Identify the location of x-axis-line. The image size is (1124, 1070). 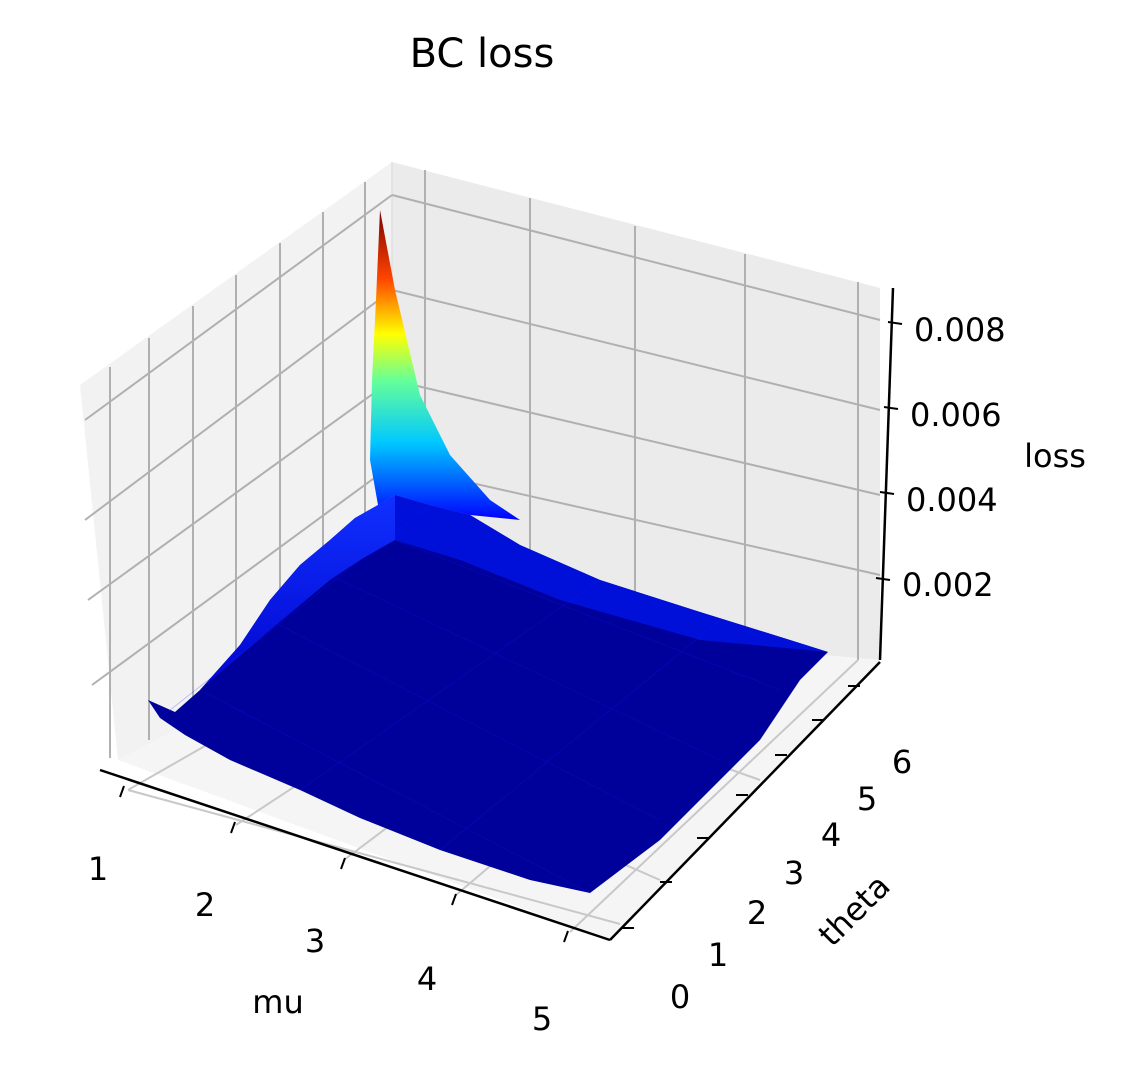
(355, 855).